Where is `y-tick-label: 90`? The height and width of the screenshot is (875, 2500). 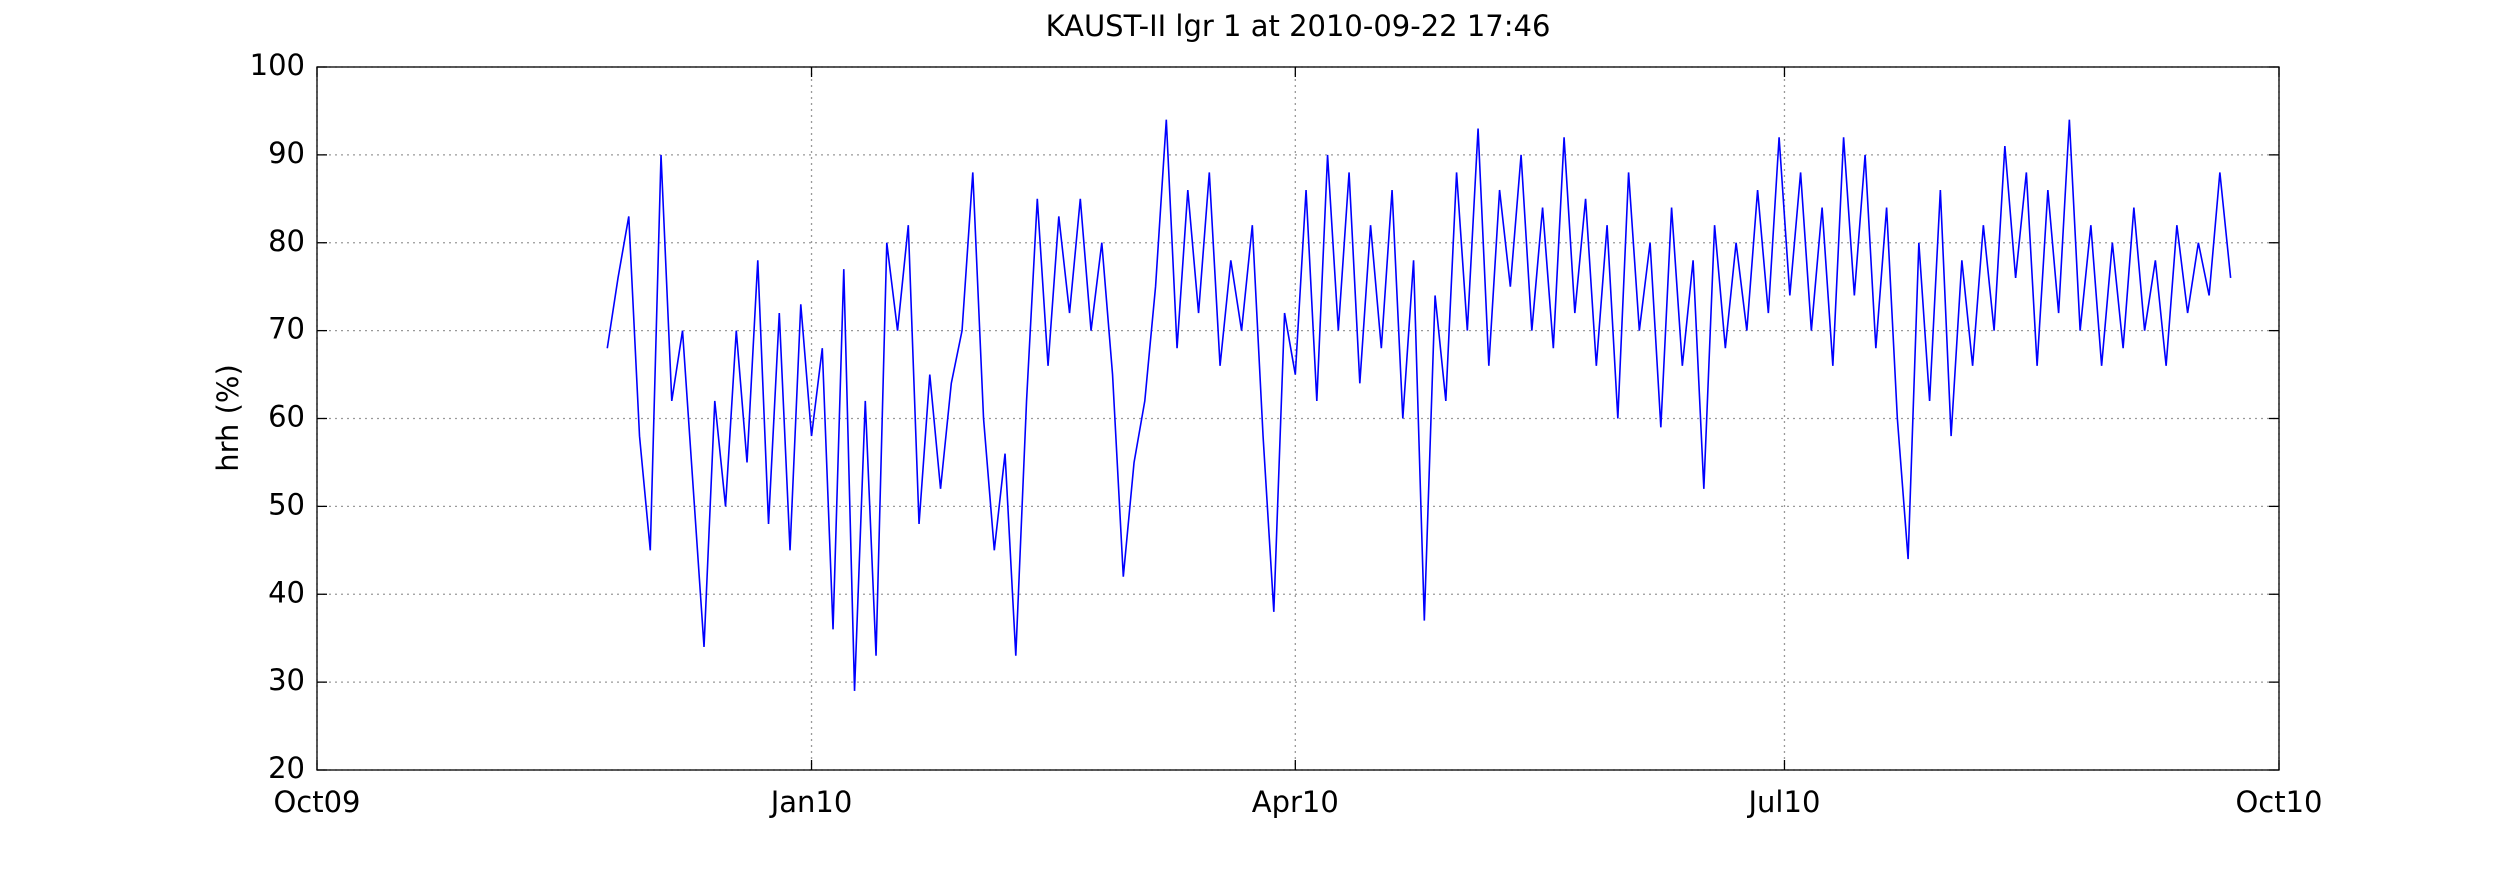 y-tick-label: 90 is located at coordinates (286, 153).